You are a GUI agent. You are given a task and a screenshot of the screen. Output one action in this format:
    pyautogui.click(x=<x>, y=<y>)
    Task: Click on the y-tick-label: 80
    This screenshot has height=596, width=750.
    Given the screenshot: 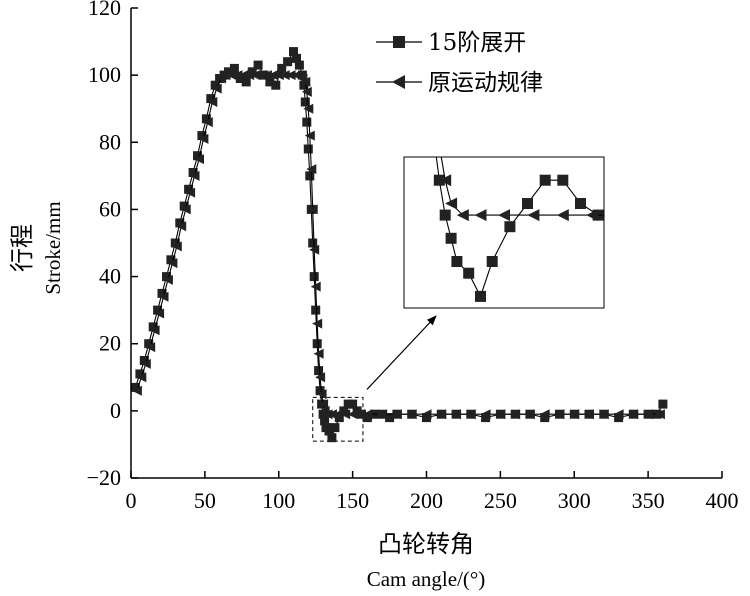 What is the action you would take?
    pyautogui.click(x=110, y=141)
    